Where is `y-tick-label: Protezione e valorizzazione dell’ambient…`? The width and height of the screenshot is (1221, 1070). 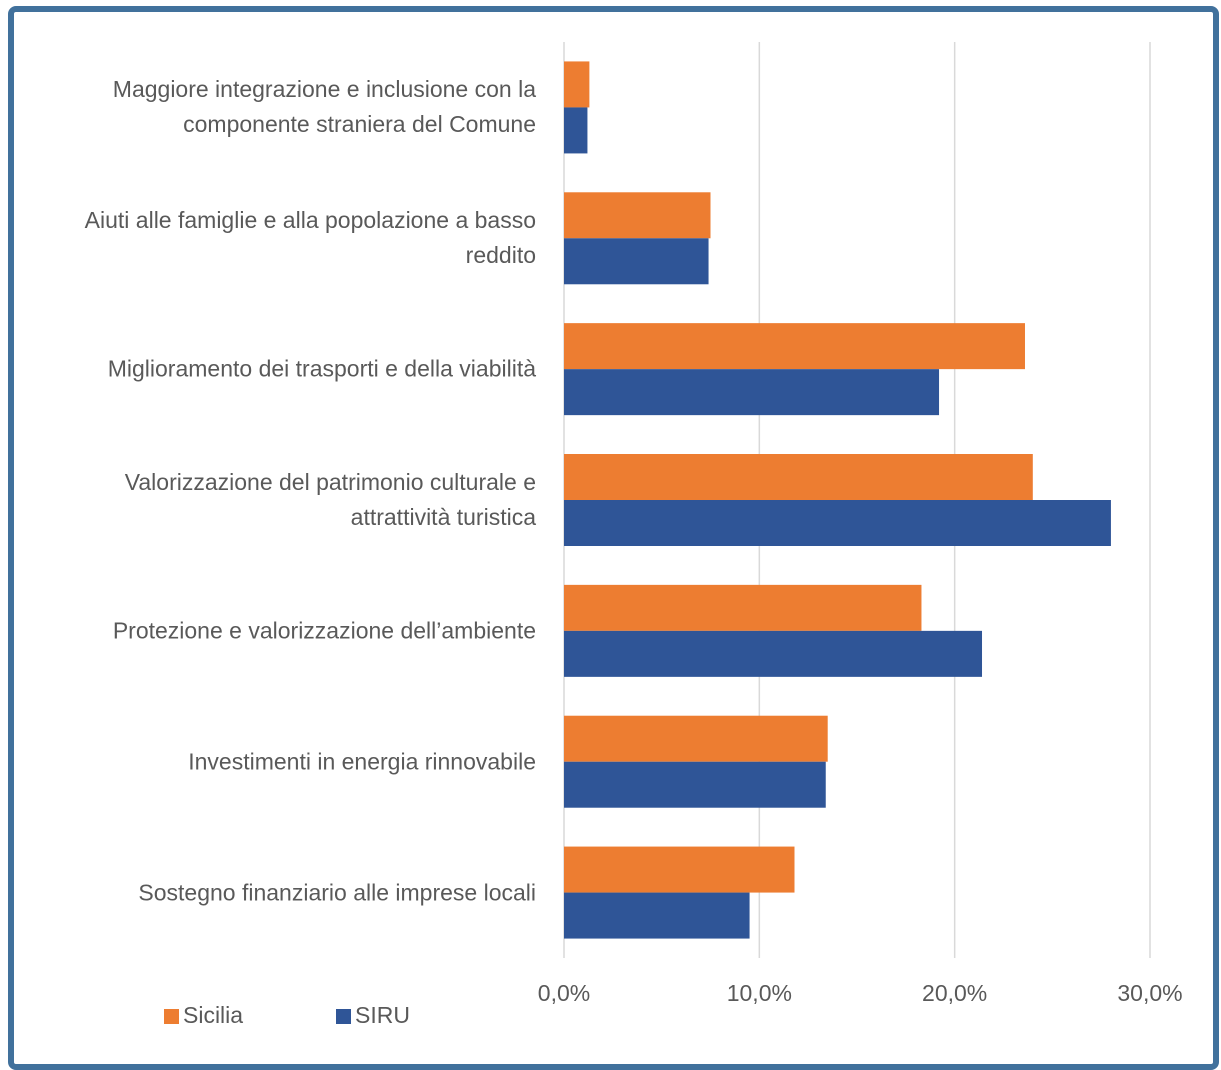
y-tick-label: Protezione e valorizzazione dell’ambient… is located at coordinates (324, 630).